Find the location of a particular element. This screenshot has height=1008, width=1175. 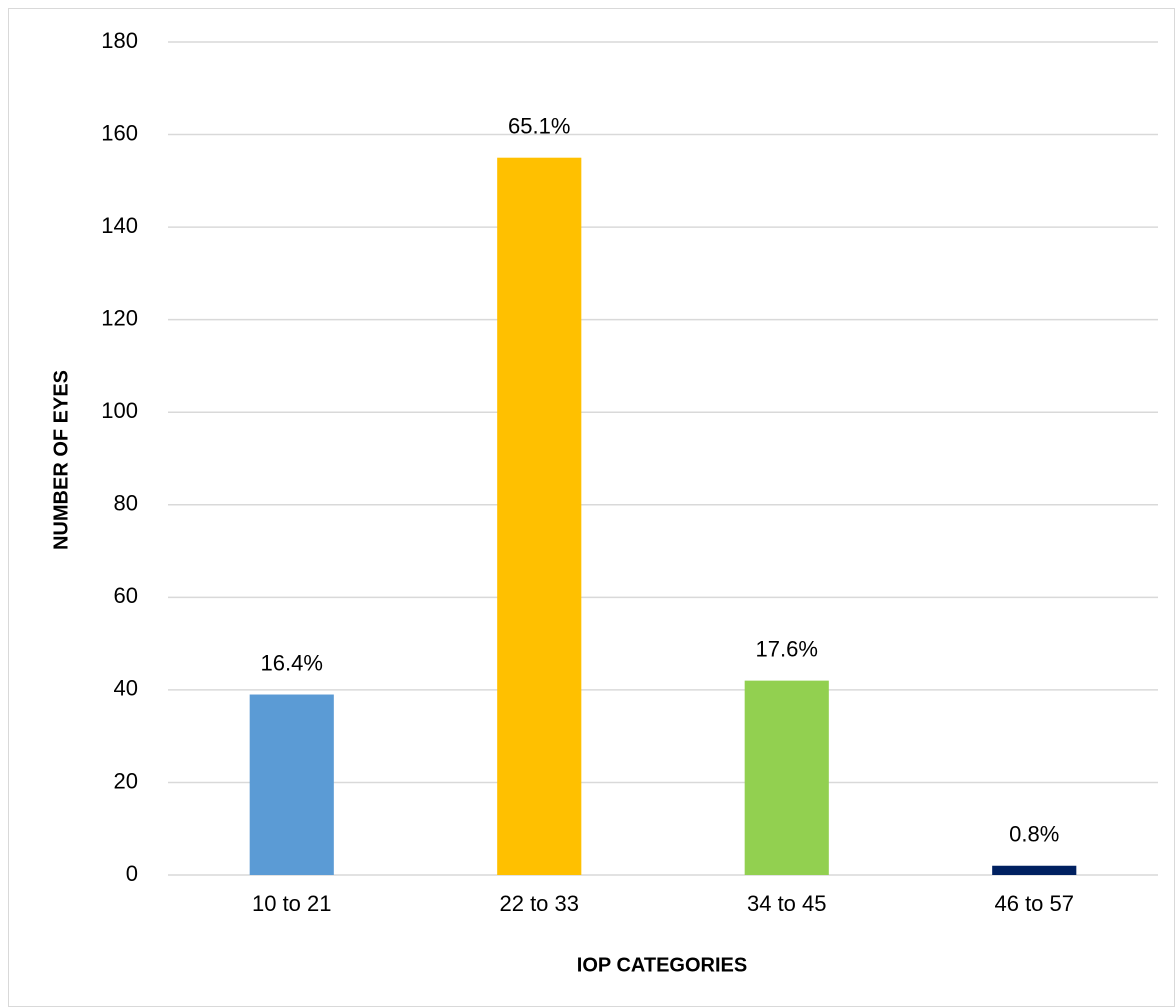

y-tick-label: 80 is located at coordinates (126, 503).